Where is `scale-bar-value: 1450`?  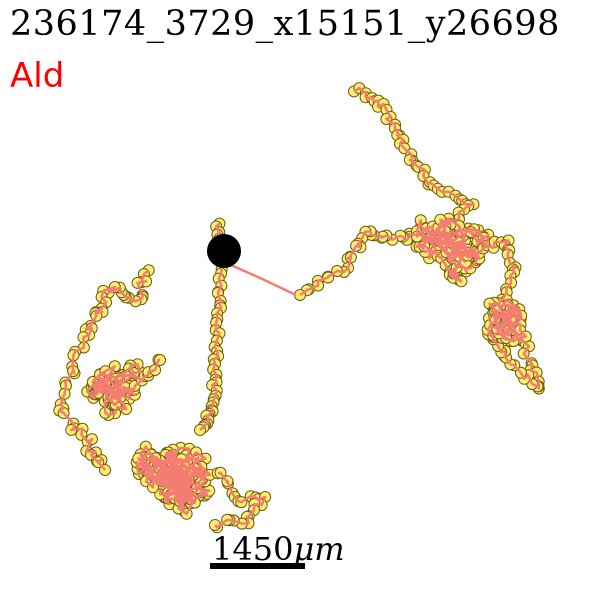 scale-bar-value: 1450 is located at coordinates (253, 549).